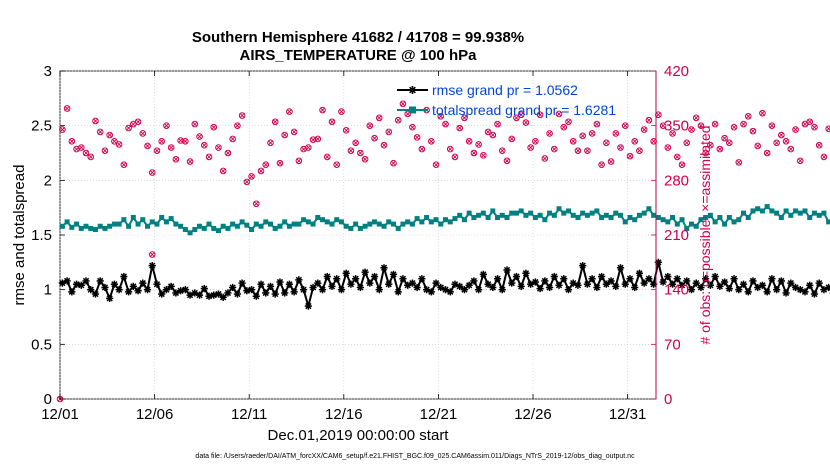 Image resolution: width=830 pixels, height=470 pixels. I want to click on y-tick-label-left: 0, so click(48, 399).